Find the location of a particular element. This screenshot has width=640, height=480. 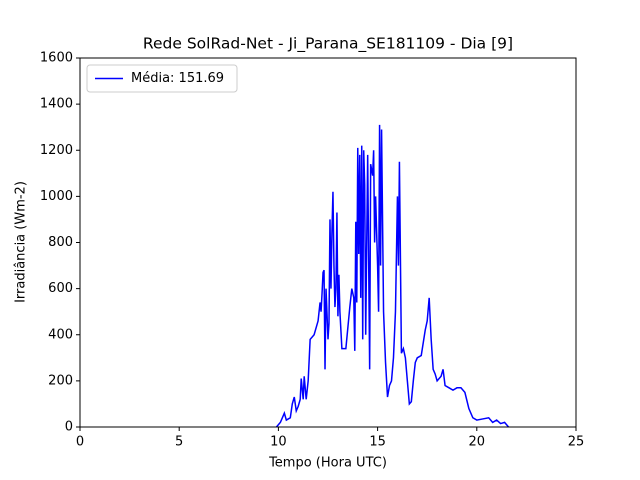

x-tick-label: 5 is located at coordinates (179, 442).